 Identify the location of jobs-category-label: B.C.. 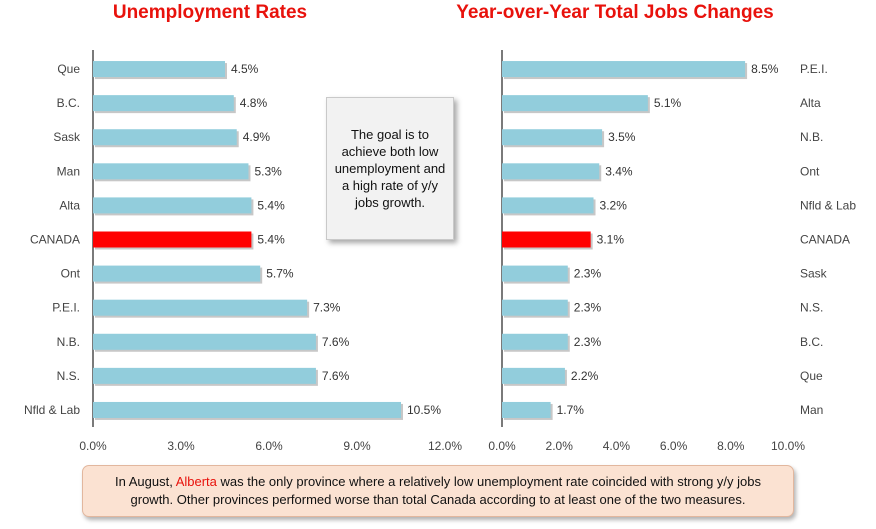
(811, 342).